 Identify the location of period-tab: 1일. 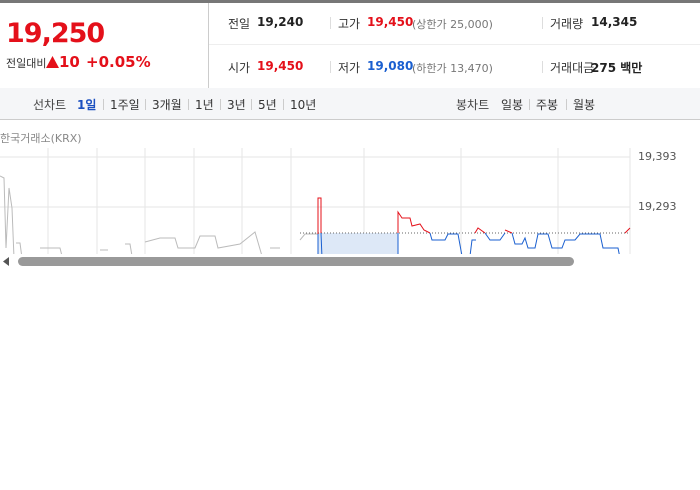
(87, 105).